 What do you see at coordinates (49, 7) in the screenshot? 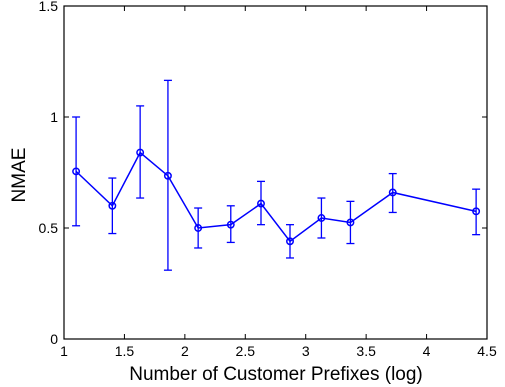
I see `y-tick-label: 1.5` at bounding box center [49, 7].